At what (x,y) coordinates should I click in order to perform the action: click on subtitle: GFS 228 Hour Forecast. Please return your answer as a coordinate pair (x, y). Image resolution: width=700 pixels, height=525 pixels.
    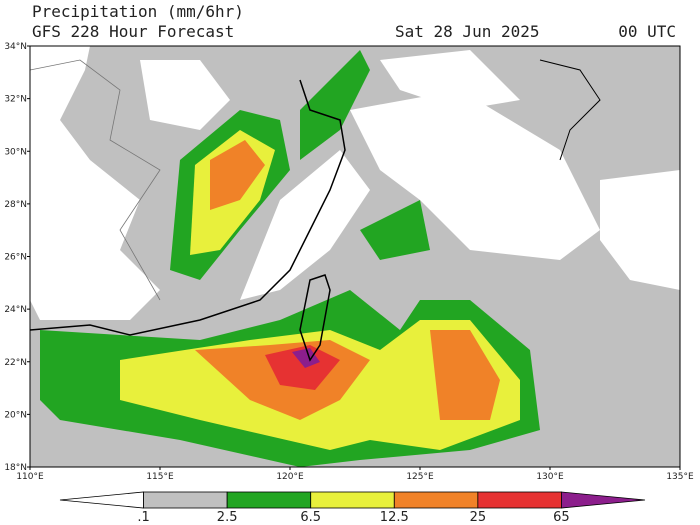
    Looking at the image, I should click on (133, 31).